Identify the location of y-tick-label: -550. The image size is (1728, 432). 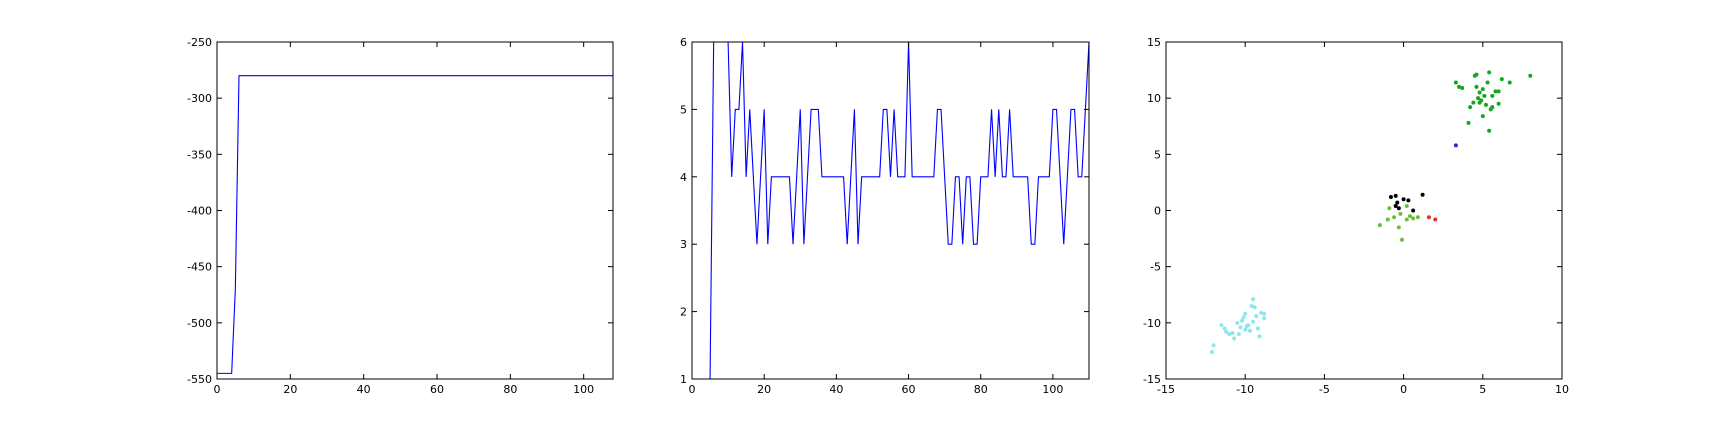
(199, 379).